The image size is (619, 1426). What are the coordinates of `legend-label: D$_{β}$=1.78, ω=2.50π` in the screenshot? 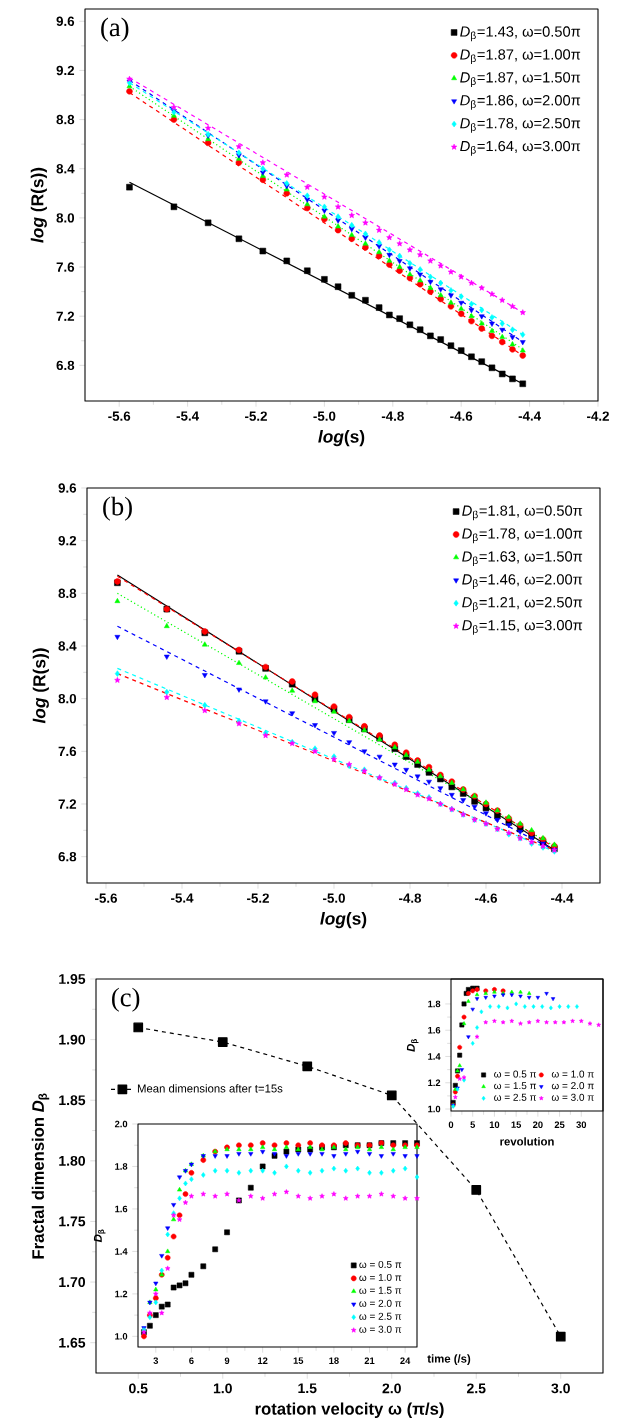 It's located at (520, 125).